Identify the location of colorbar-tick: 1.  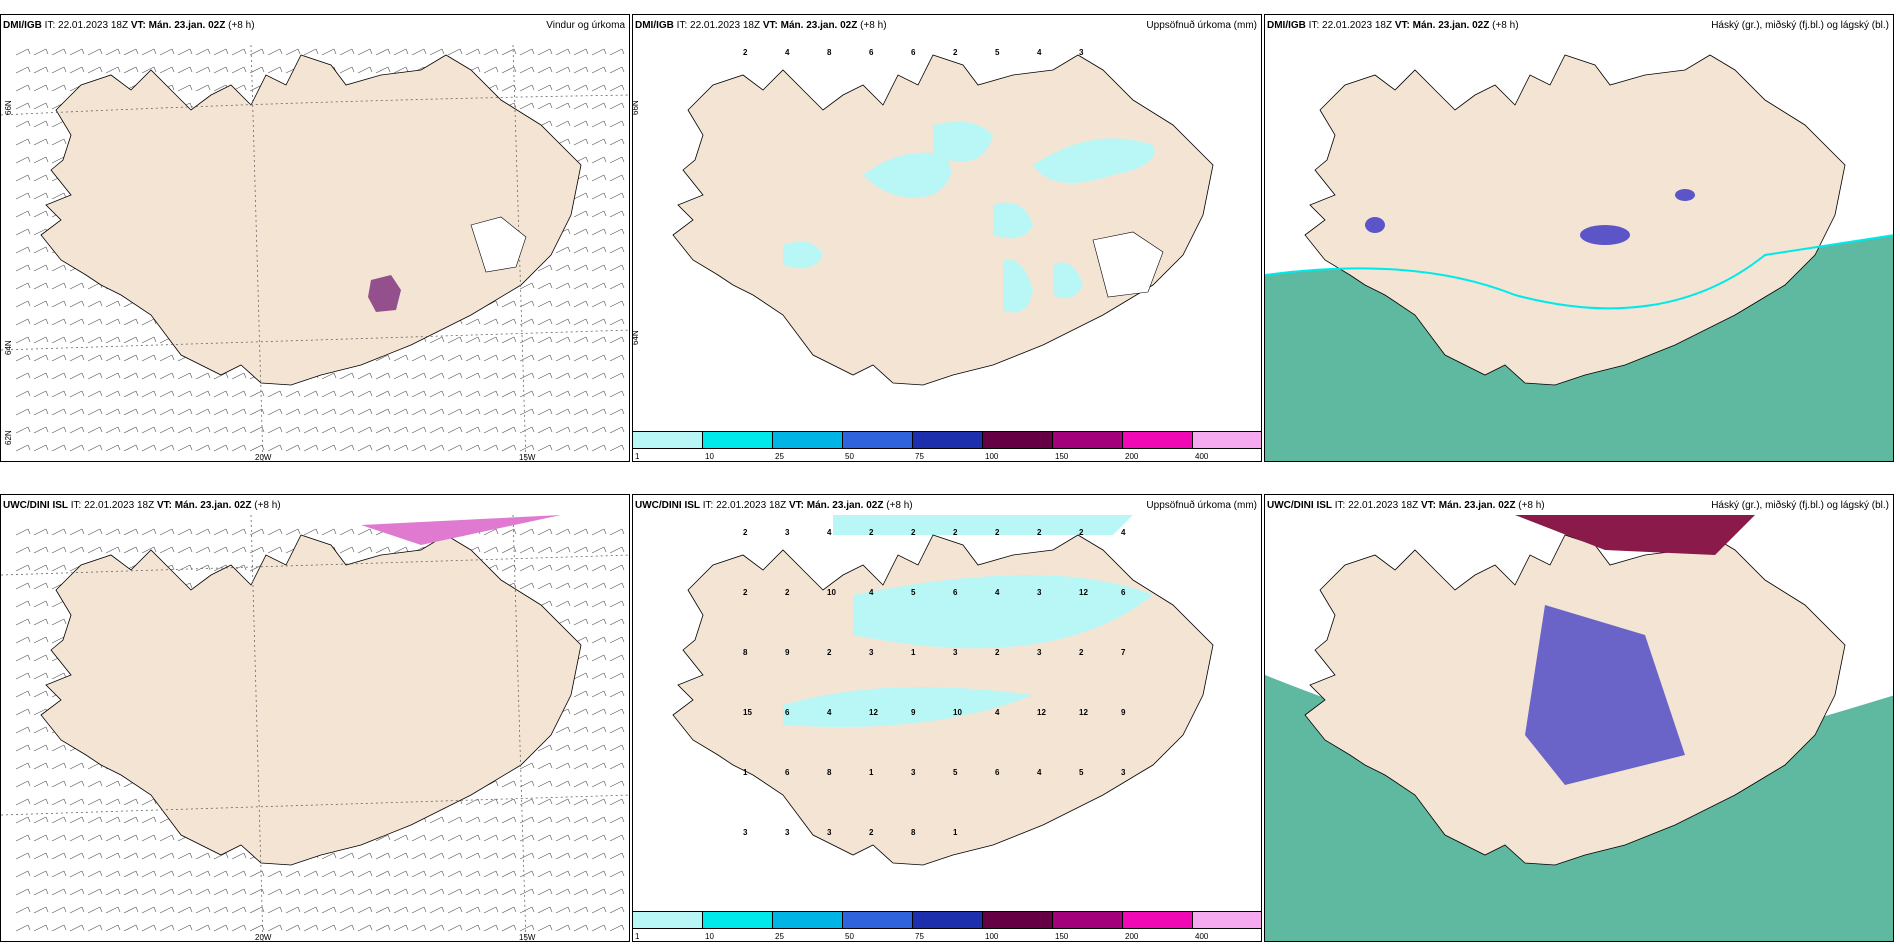
(637, 936).